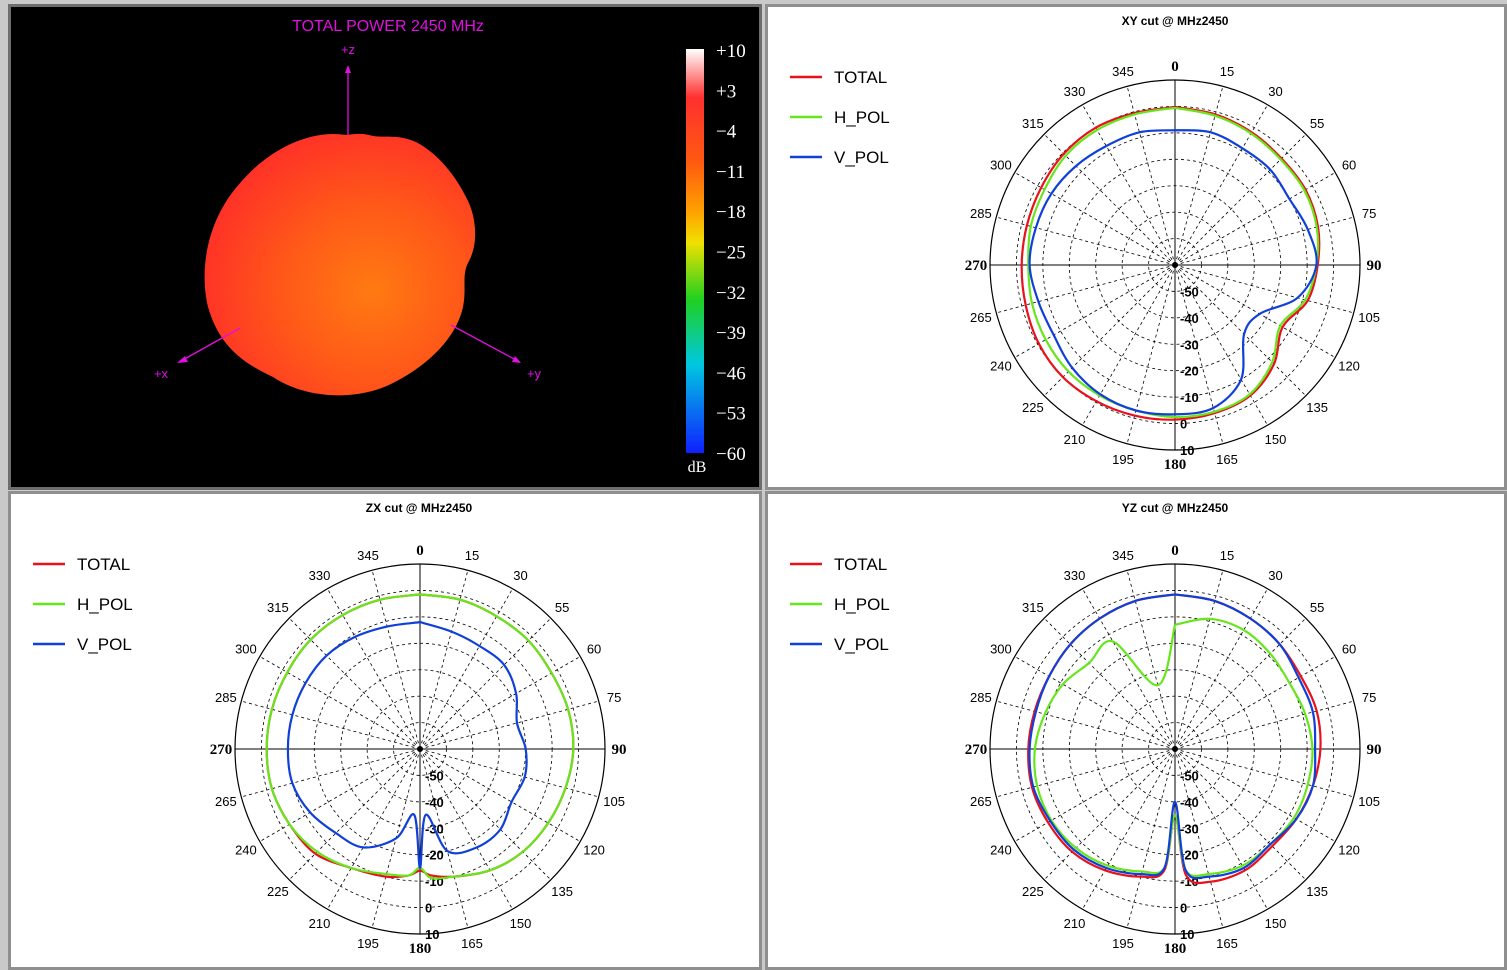 The height and width of the screenshot is (970, 1507). What do you see at coordinates (1001, 649) in the screenshot?
I see `yz-angle-label: 300` at bounding box center [1001, 649].